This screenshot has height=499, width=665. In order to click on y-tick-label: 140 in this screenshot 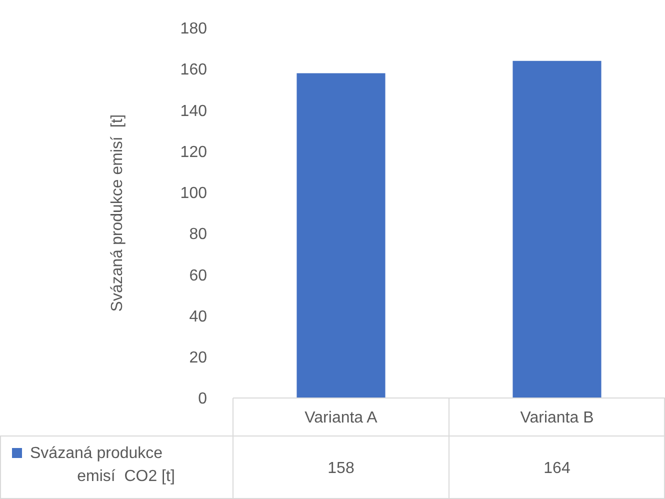, I will do `click(194, 111)`.